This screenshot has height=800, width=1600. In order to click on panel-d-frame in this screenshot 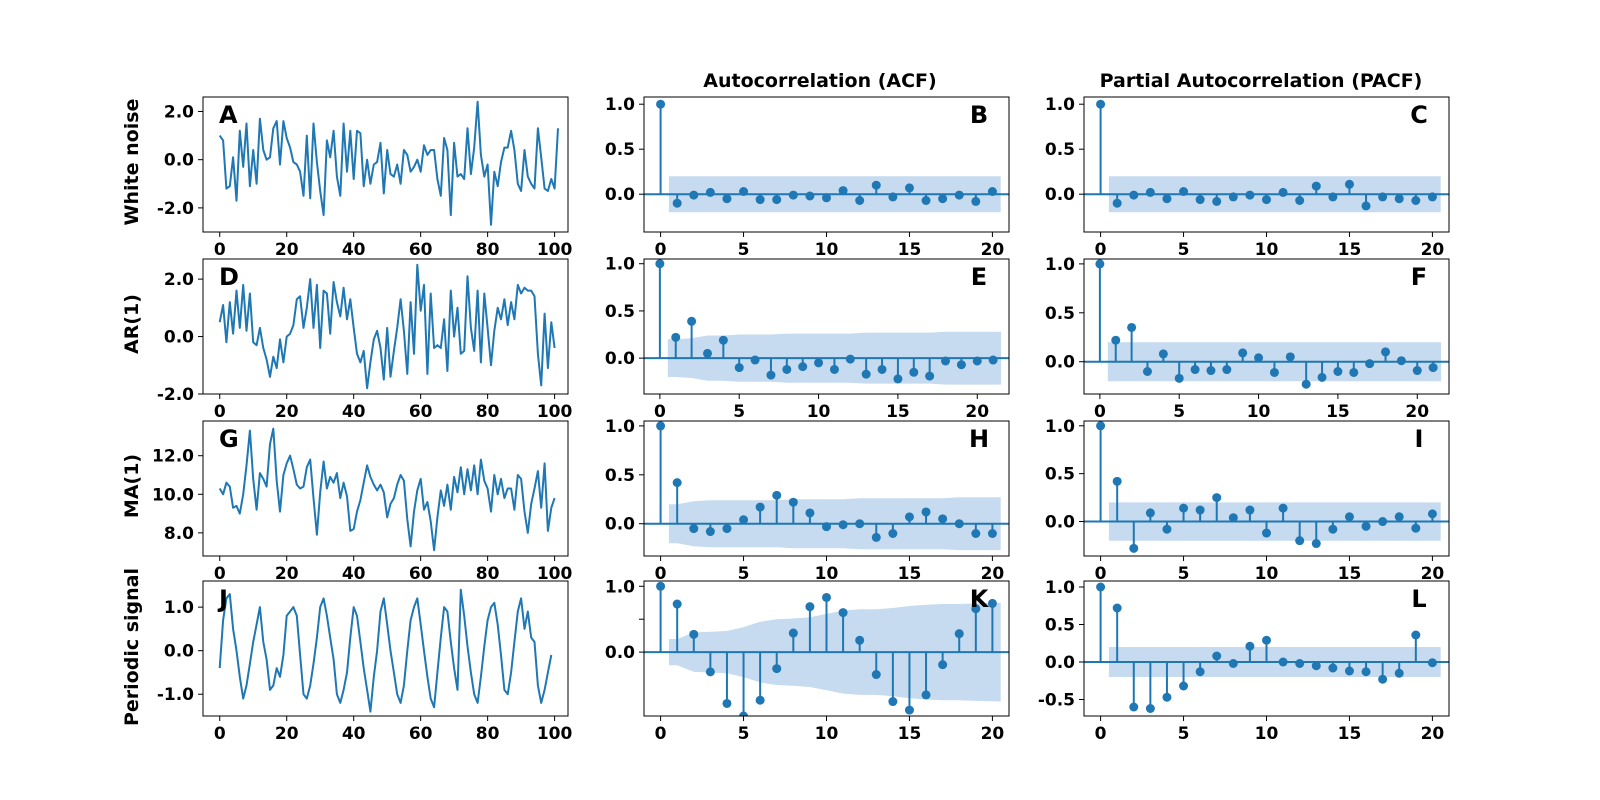, I will do `click(385, 326)`.